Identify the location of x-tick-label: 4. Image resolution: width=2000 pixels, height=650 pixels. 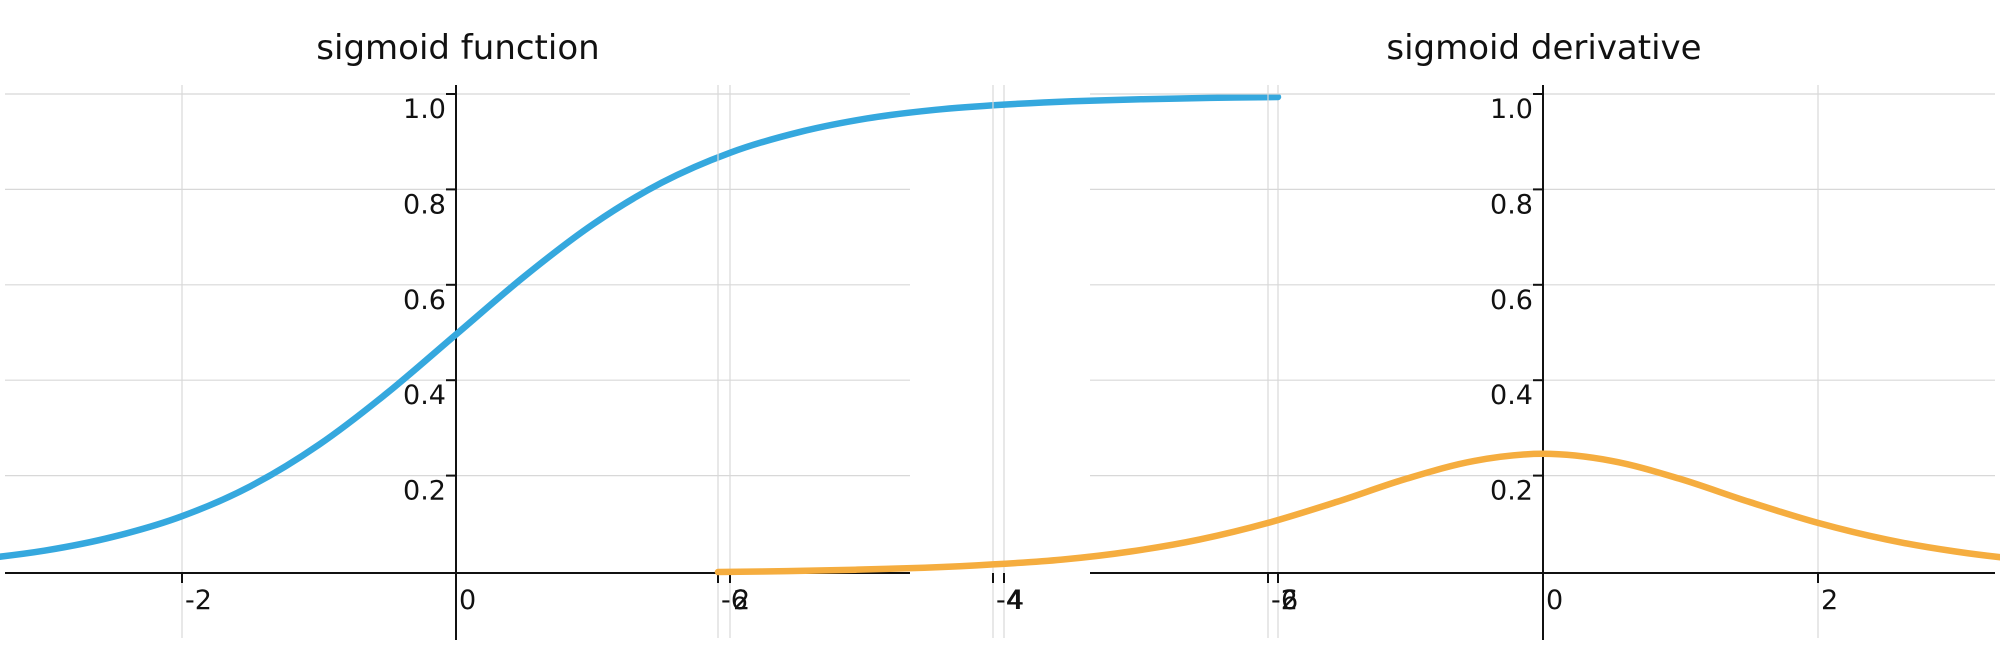
(1015, 600).